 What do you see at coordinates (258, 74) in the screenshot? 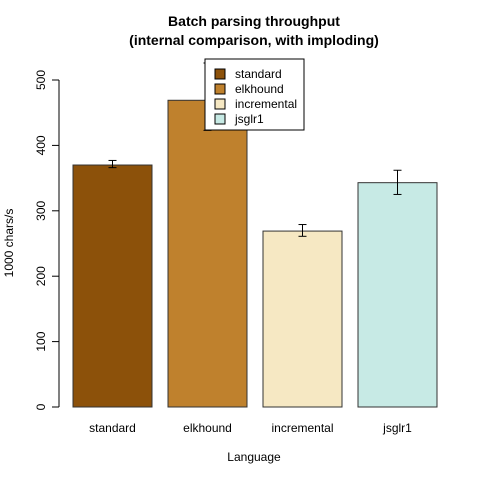
I see `legend-label: standard` at bounding box center [258, 74].